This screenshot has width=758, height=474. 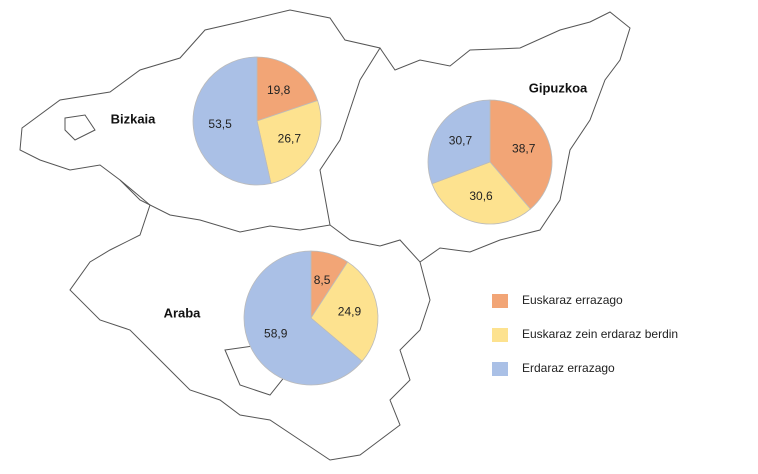 What do you see at coordinates (524, 149) in the screenshot?
I see `value-label: 38,7` at bounding box center [524, 149].